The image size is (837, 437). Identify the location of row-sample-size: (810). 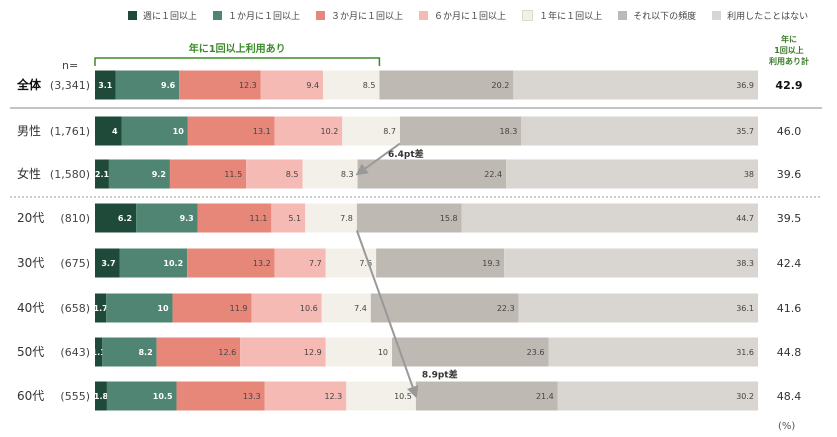
(75, 218).